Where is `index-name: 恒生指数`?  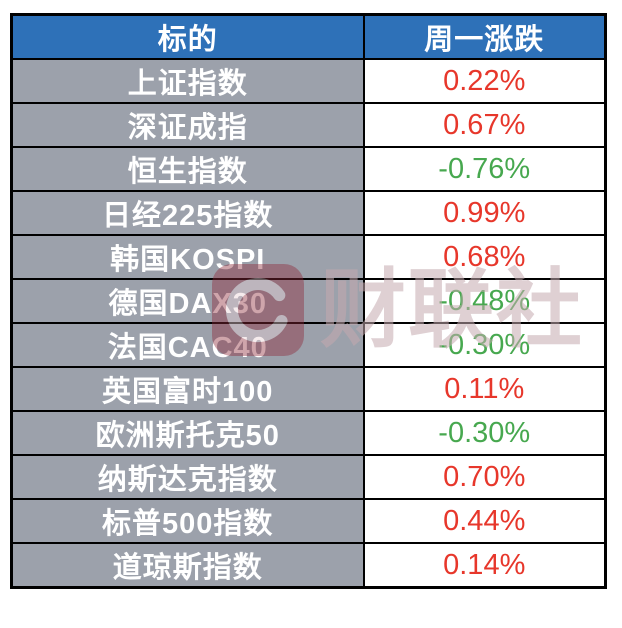
index-name: 恒生指数 is located at coordinates (187, 169).